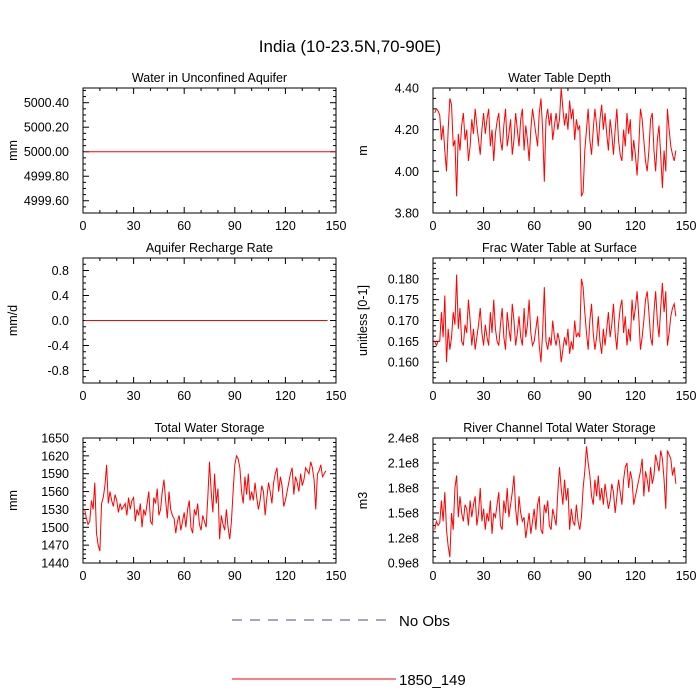  Describe the element at coordinates (13, 320) in the screenshot. I see `y-axis-label: mm/d` at that location.